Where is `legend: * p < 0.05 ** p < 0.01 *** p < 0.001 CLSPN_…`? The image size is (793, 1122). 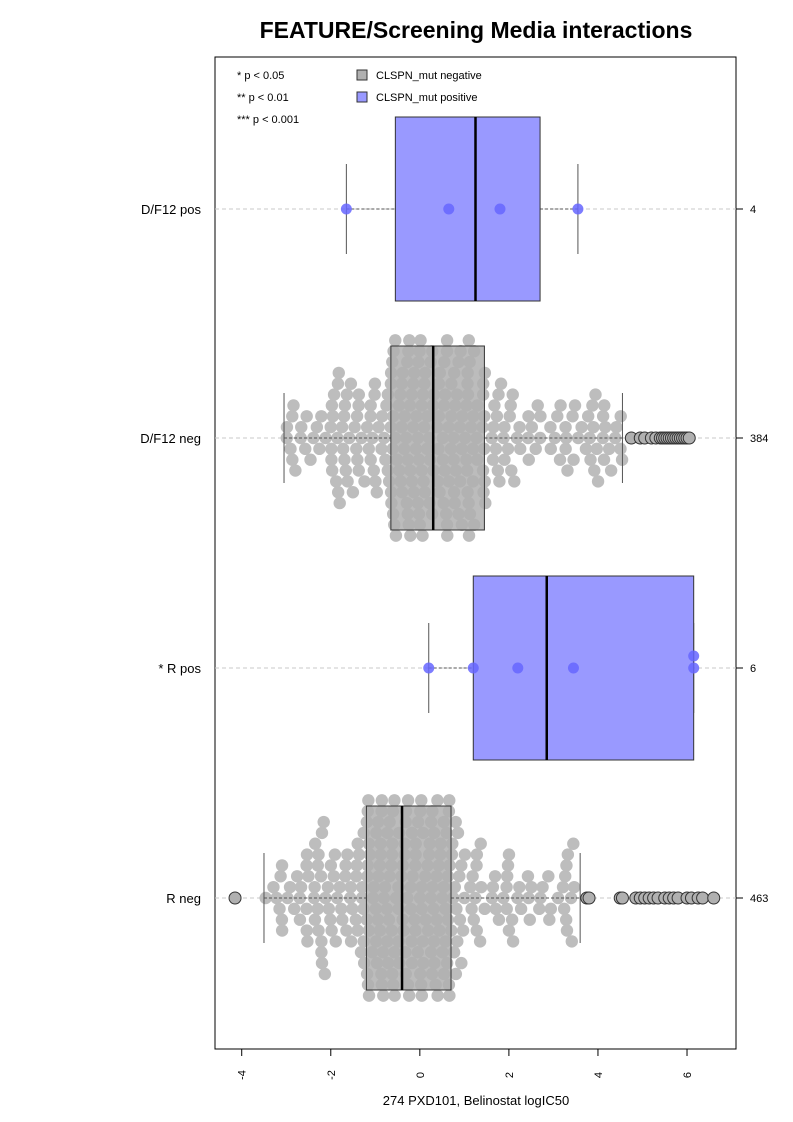
legend: * p < 0.05 ** p < 0.01 *** p < 0.001 CLSPN_… is located at coordinates (359, 97).